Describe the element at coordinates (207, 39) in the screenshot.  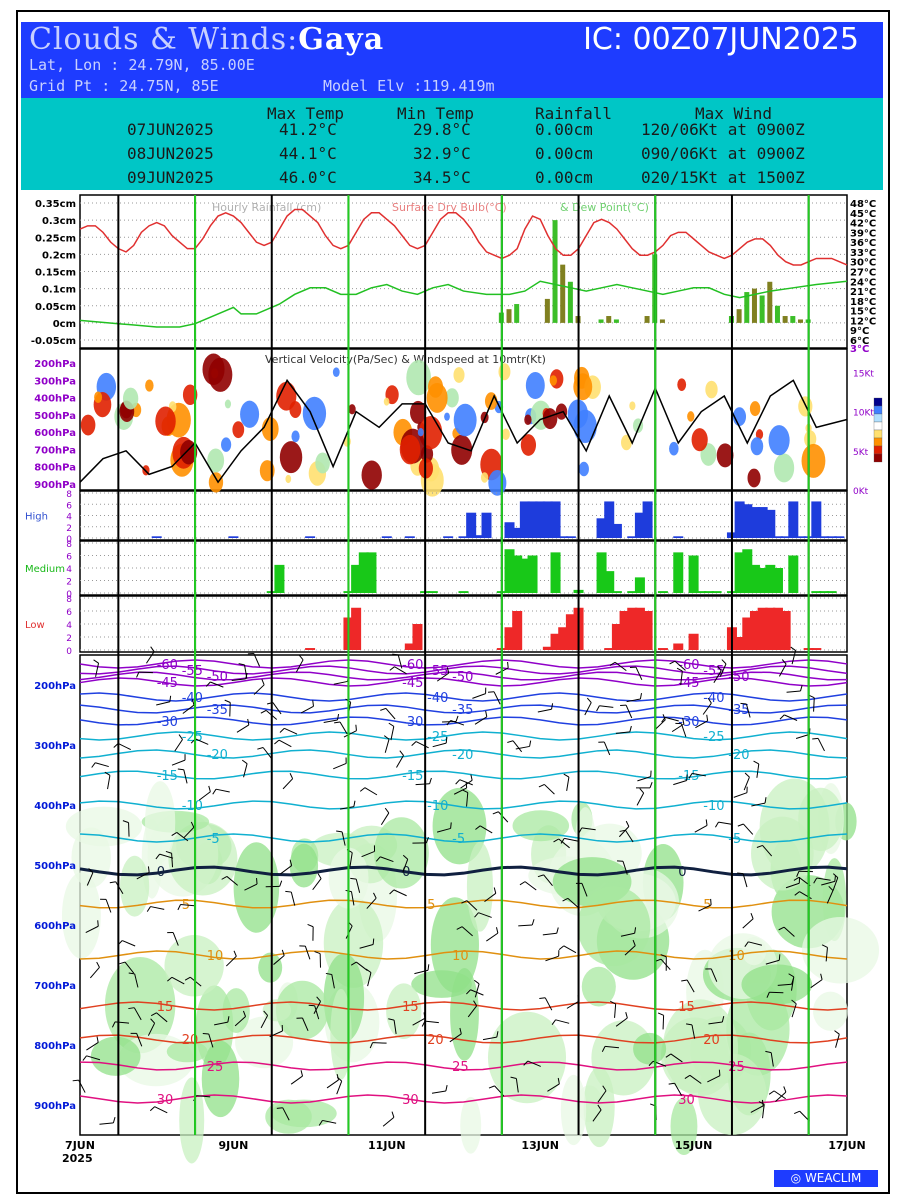
I see `page-title: Clouds & Winds:Gaya` at that location.